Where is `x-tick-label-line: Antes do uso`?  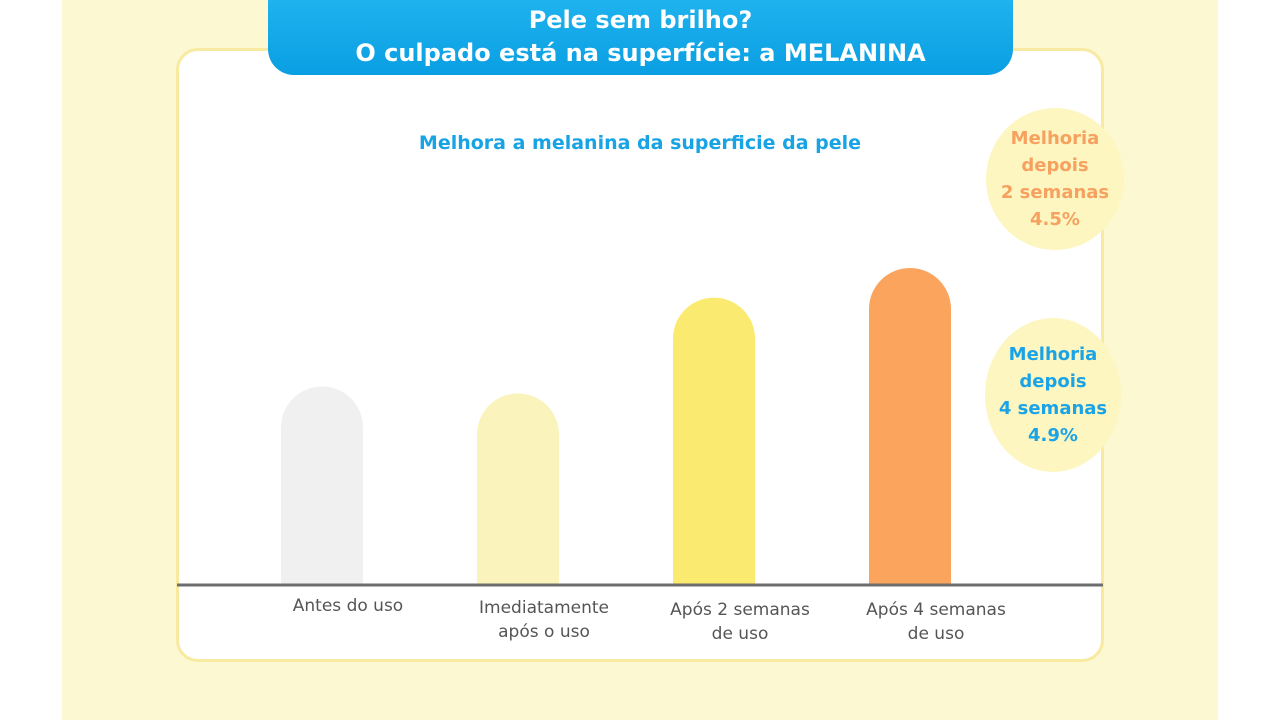
x-tick-label-line: Antes do uso is located at coordinates (348, 606).